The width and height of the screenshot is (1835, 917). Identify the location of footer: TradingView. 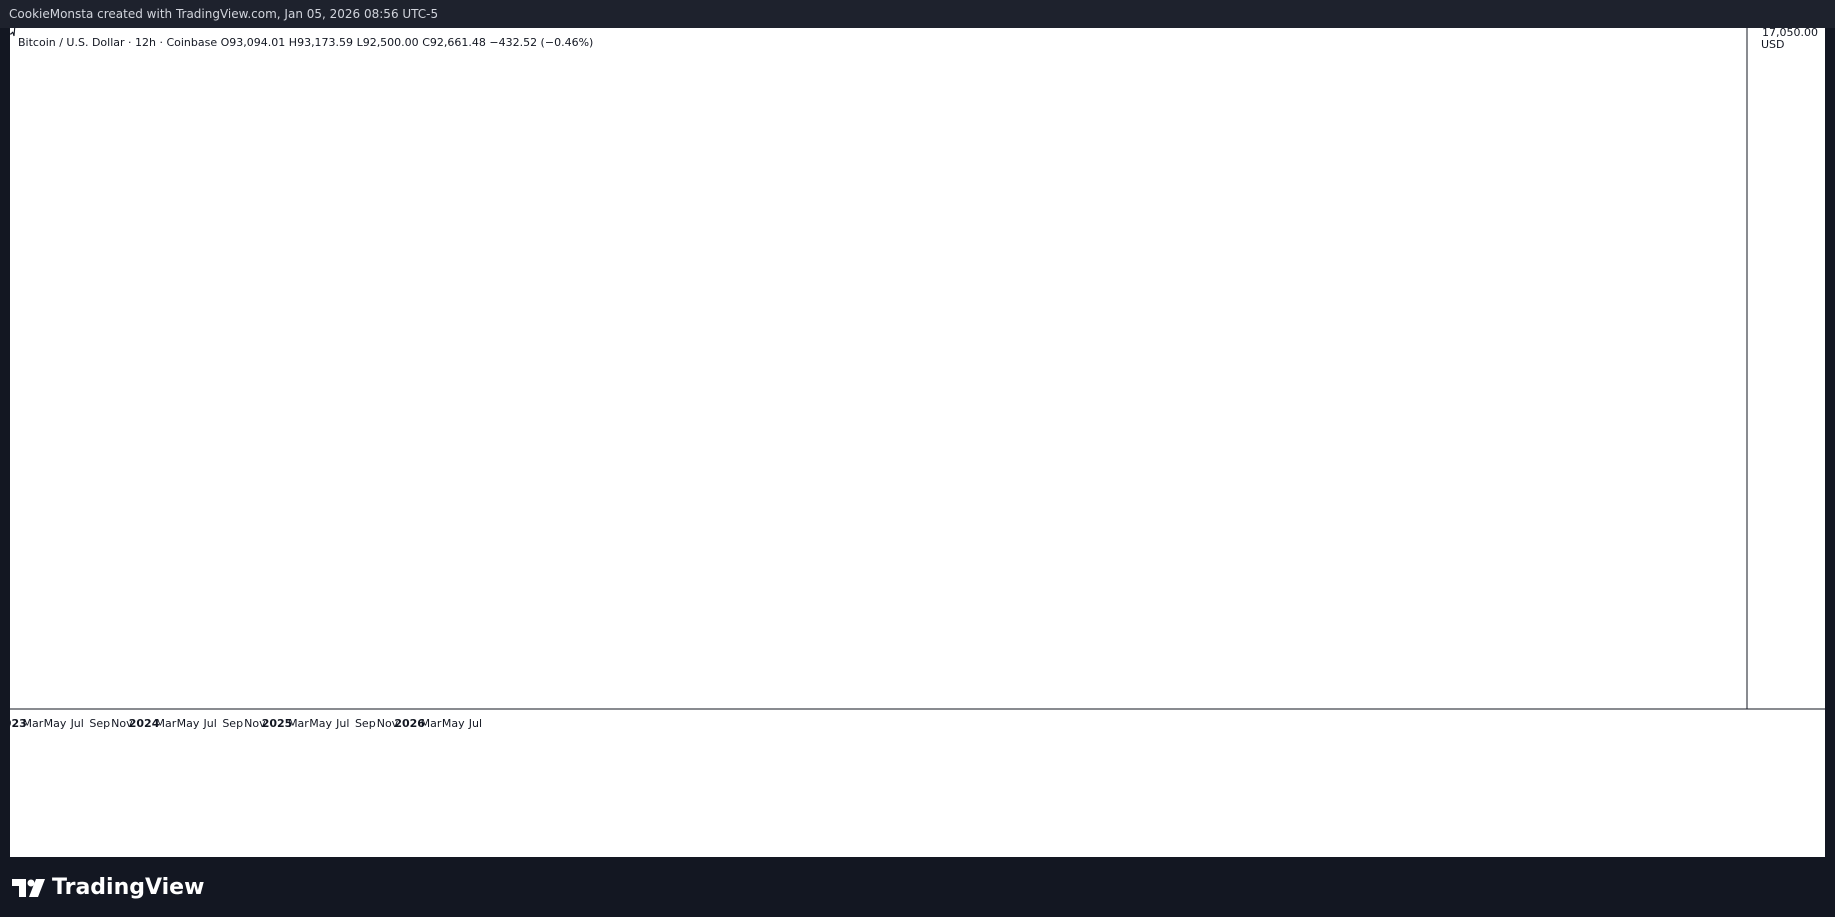
(917, 887).